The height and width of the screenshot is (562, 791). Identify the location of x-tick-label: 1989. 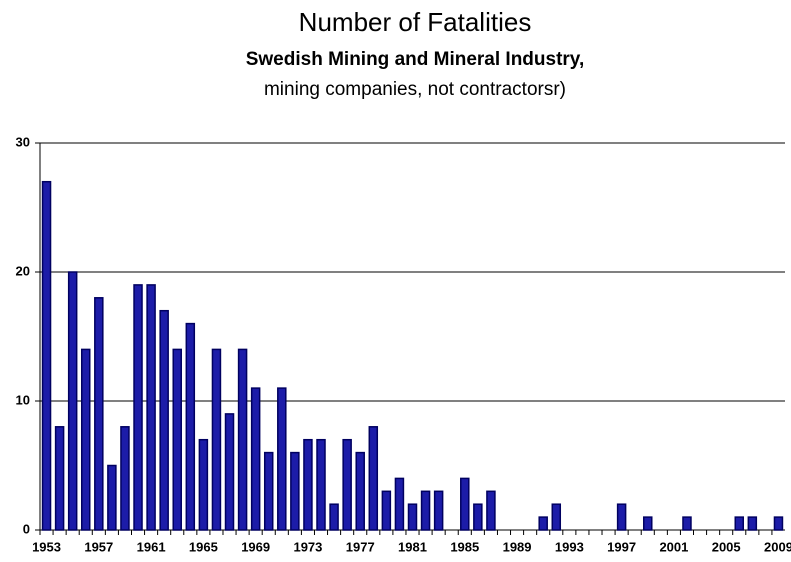
(517, 546).